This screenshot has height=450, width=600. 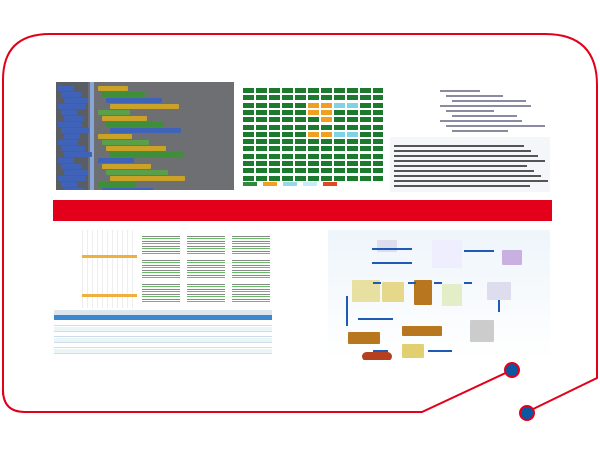 What do you see at coordinates (257, 391) in the screenshot?
I see `frame-inner-line` at bounding box center [257, 391].